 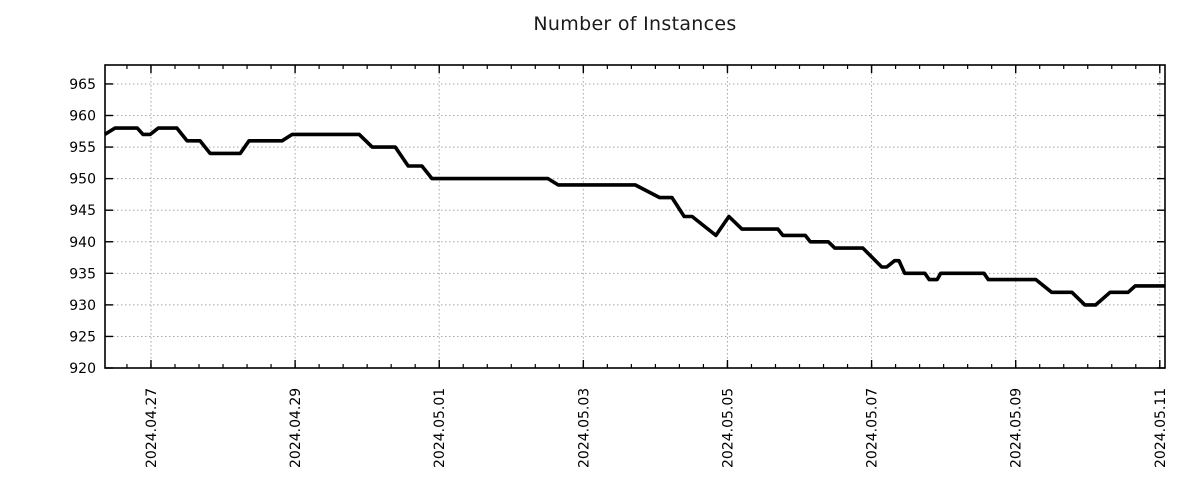 What do you see at coordinates (1017, 428) in the screenshot?
I see `x-tick-label: 2024.05.09` at bounding box center [1017, 428].